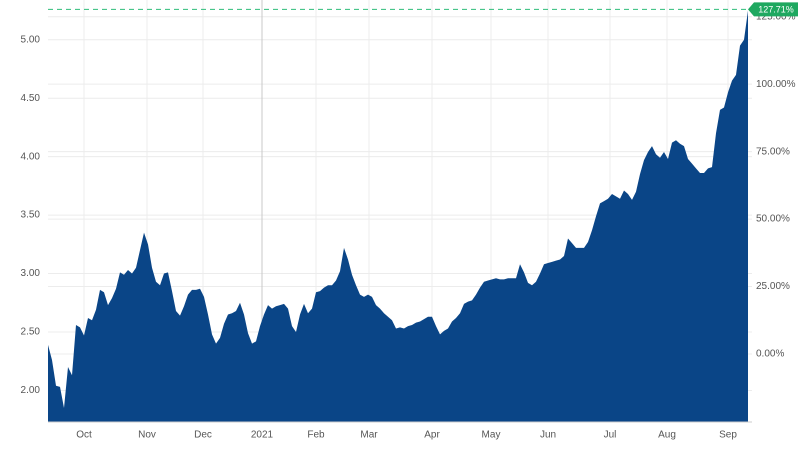  What do you see at coordinates (667, 435) in the screenshot?
I see `x-tick-label: Aug` at bounding box center [667, 435].